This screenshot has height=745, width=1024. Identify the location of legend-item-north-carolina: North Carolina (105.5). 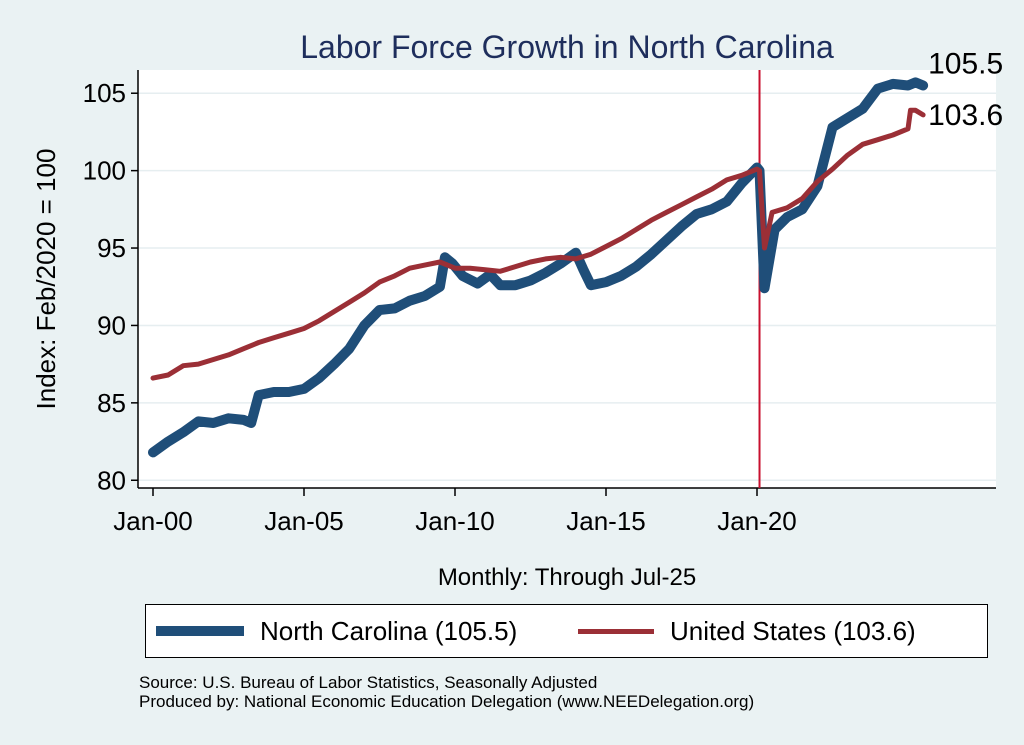
(336, 631).